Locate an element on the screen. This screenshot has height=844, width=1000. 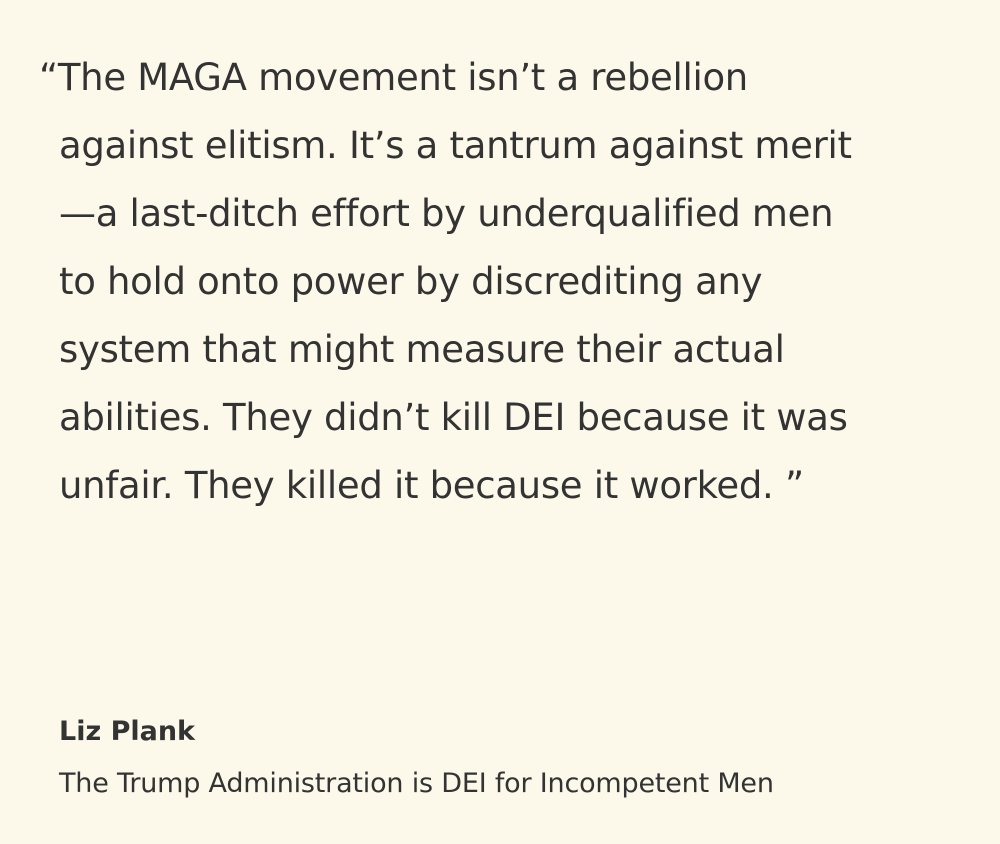
quote-line: to hold onto power by discrediting any is located at coordinates (411, 281).